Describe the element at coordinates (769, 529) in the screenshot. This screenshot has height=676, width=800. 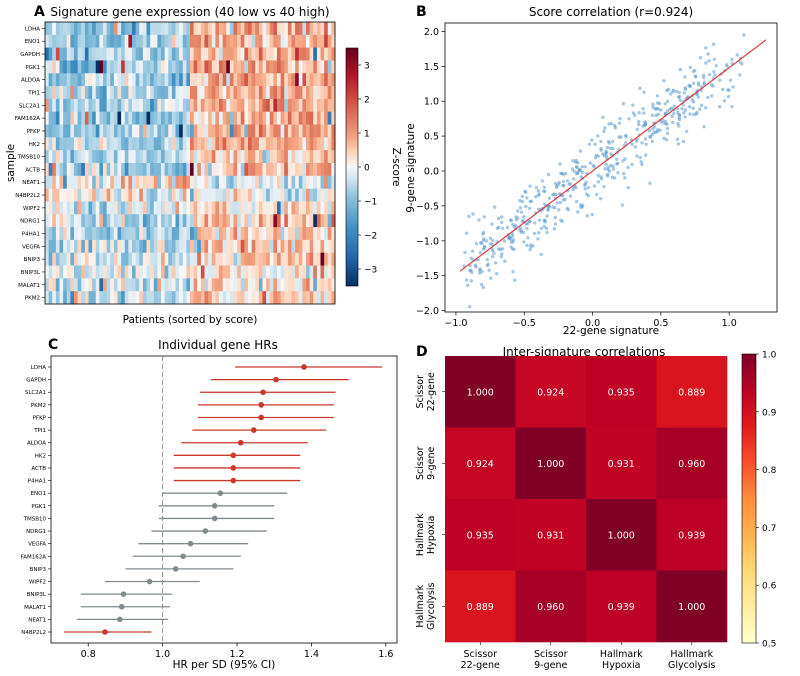
I see `colorbar-d-tick-label: 0.7` at that location.